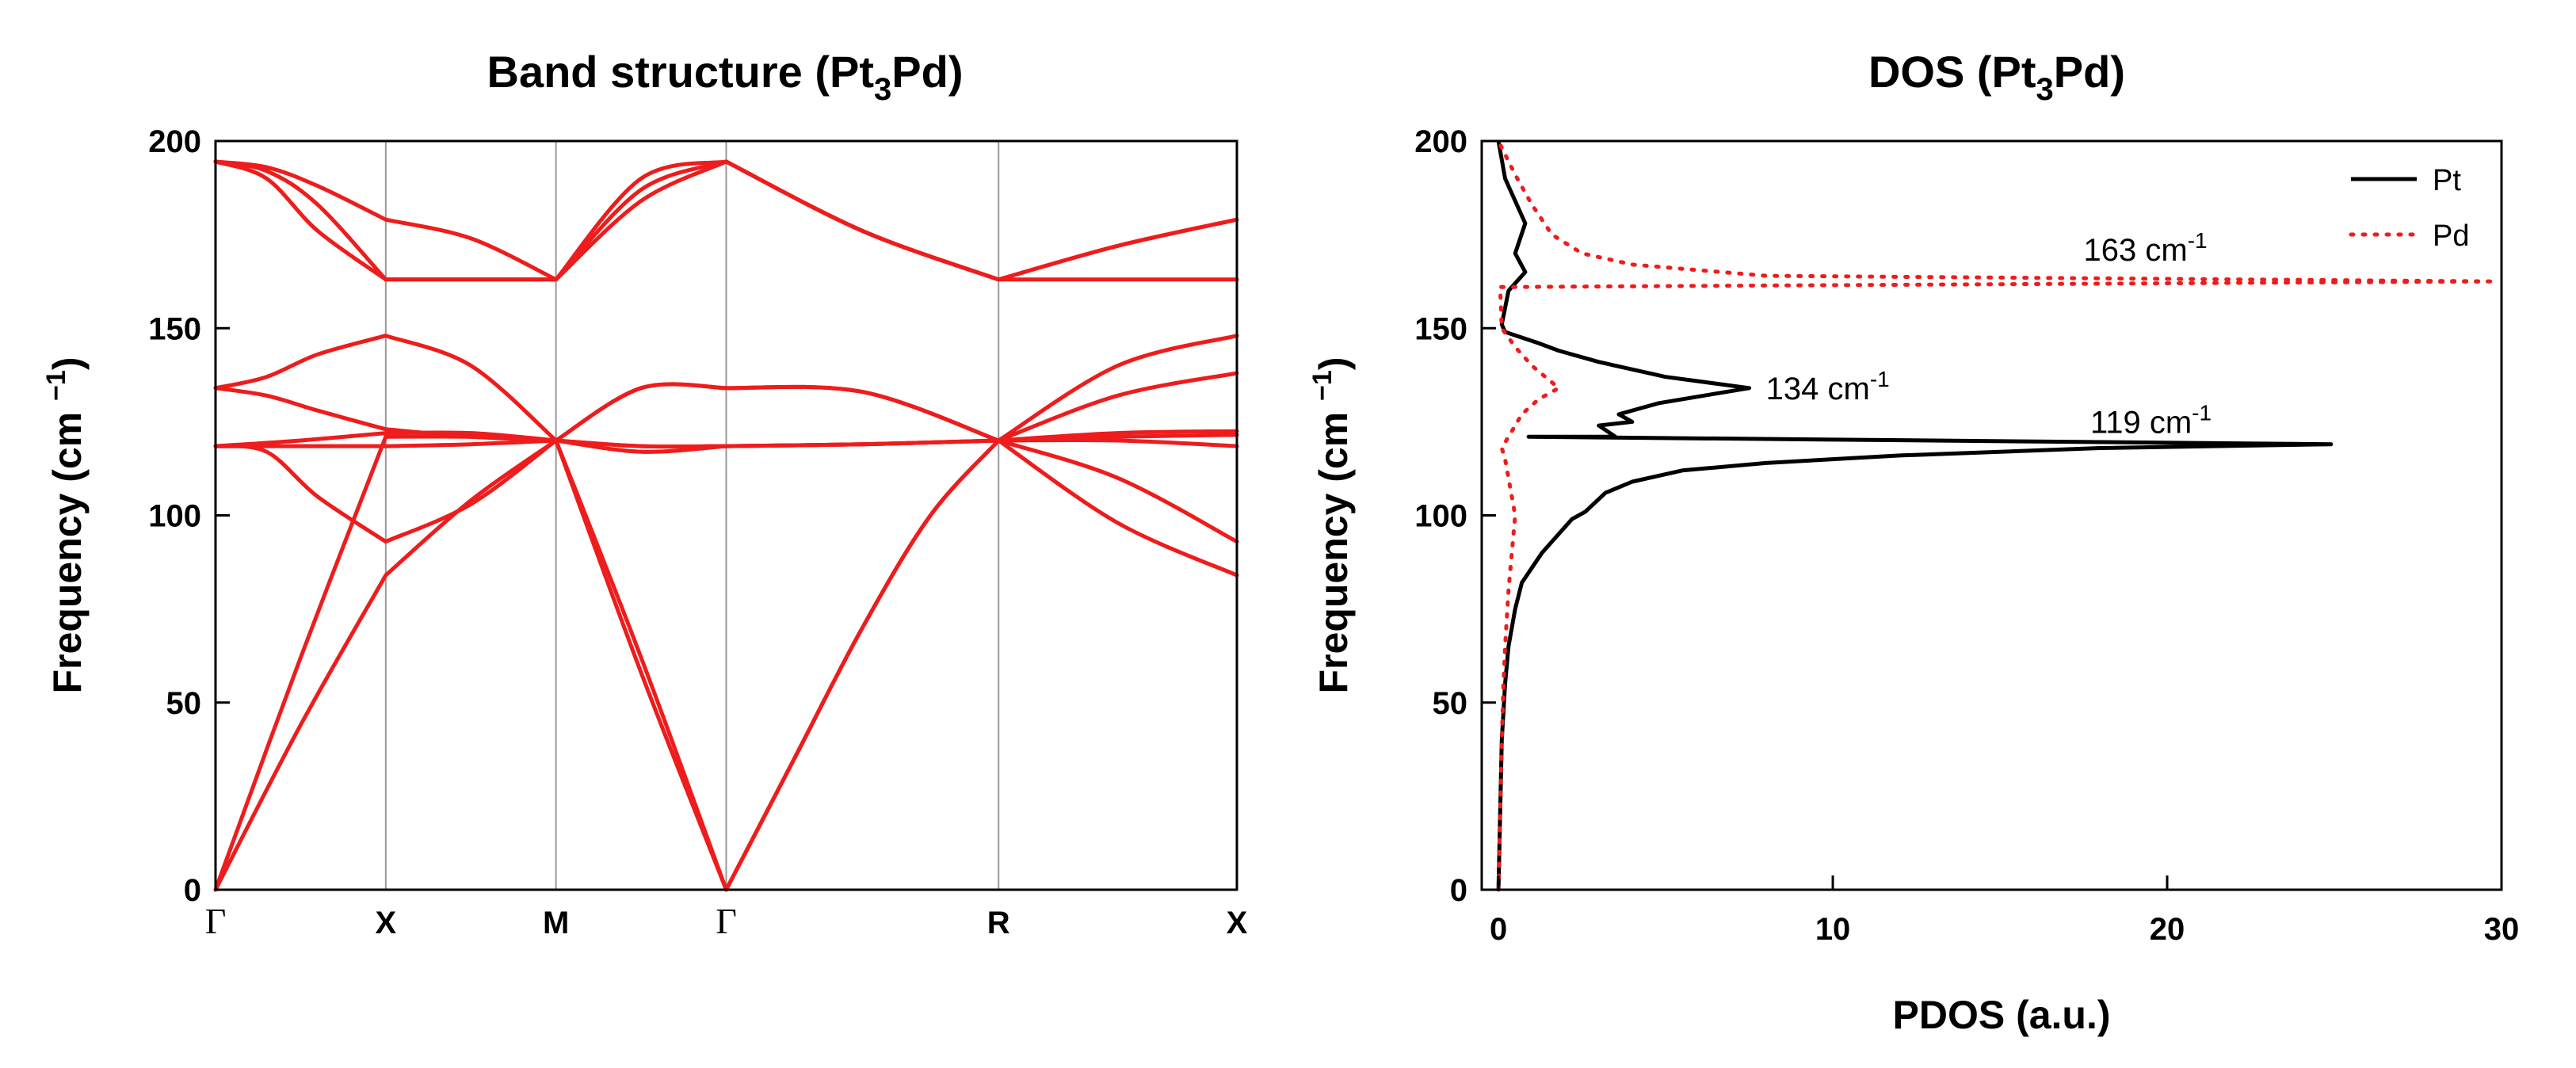 The height and width of the screenshot is (1068, 2576). What do you see at coordinates (1989, 334) in the screenshot?
I see `dos-annotations: 163 cm-1 134 cm-1 119 cm-1` at bounding box center [1989, 334].